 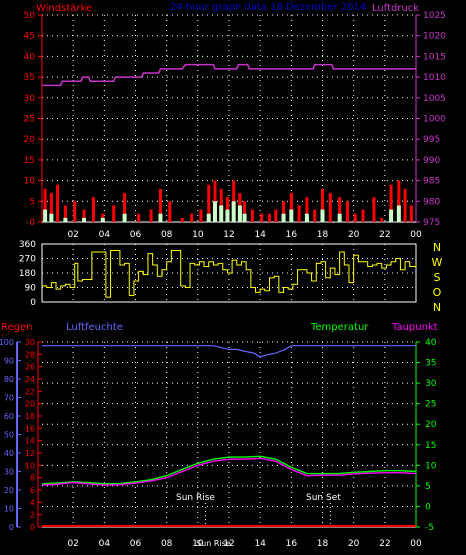 What do you see at coordinates (431, 161) in the screenshot?
I see `pressure-tick-label: 990` at bounding box center [431, 161].